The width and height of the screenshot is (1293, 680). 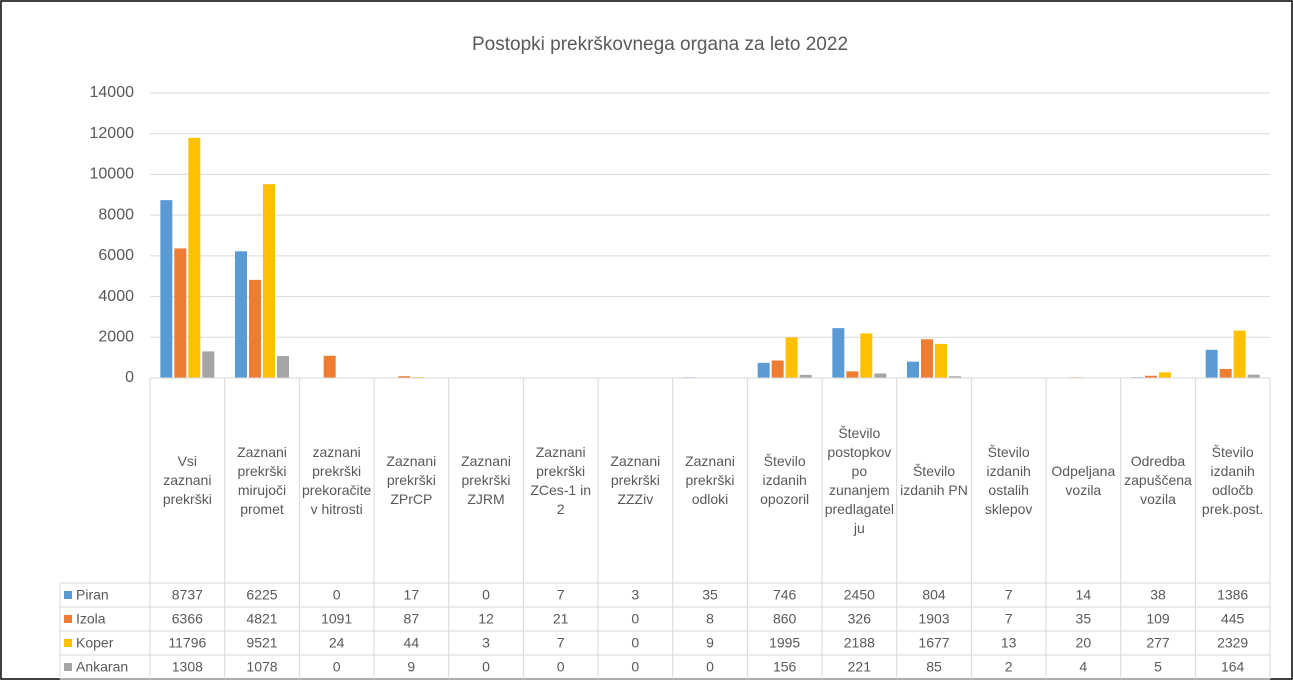 I want to click on table-value: 4, so click(x=1083, y=667).